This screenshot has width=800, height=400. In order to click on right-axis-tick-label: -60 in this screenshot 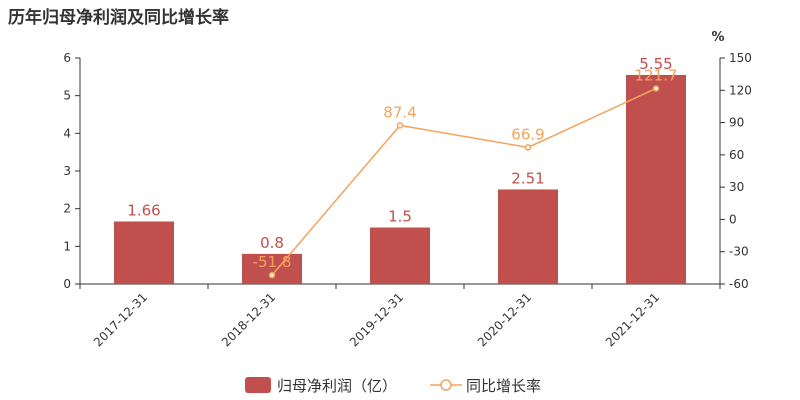, I will do `click(739, 284)`.